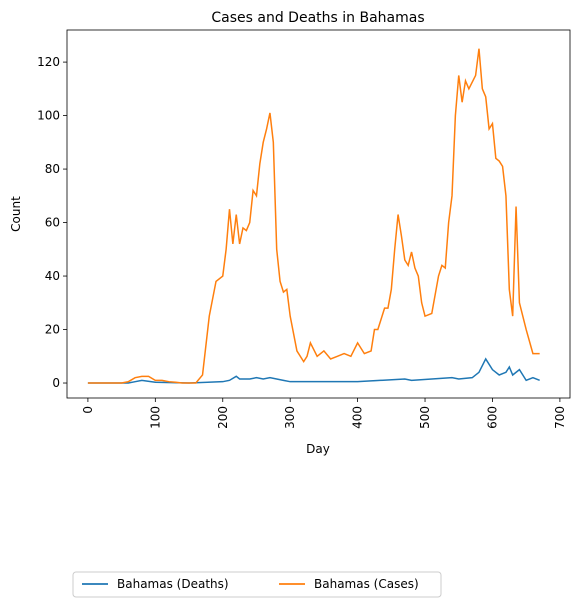  I want to click on y-tick-label: 0, so click(56, 383).